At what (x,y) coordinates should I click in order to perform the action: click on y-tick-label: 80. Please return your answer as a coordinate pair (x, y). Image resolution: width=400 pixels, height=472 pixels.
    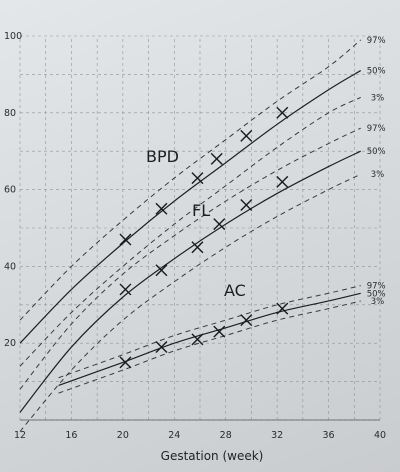
    Looking at the image, I should click on (10, 113).